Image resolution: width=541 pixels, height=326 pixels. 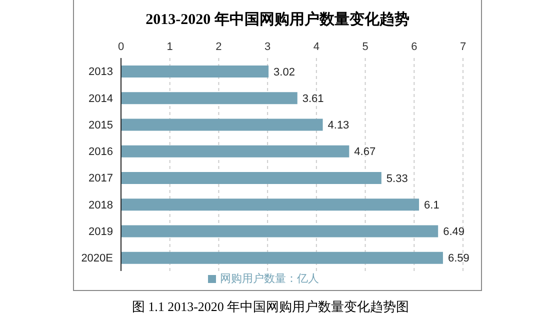 What do you see at coordinates (100, 125) in the screenshot?
I see `y-tick-label: 2015` at bounding box center [100, 125].